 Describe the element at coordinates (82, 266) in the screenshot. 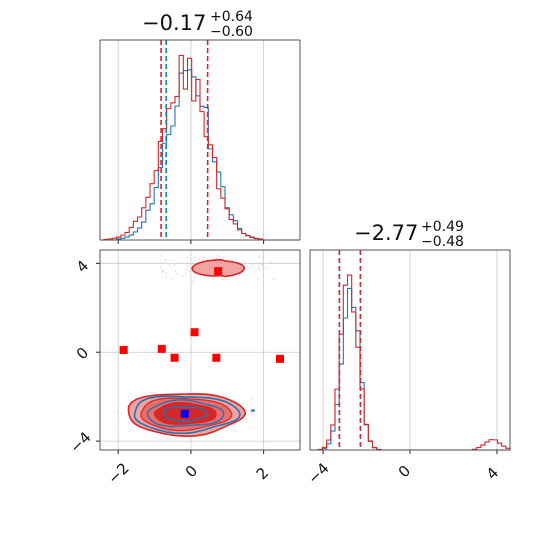

I see `joint-ytick-label: 4` at that location.